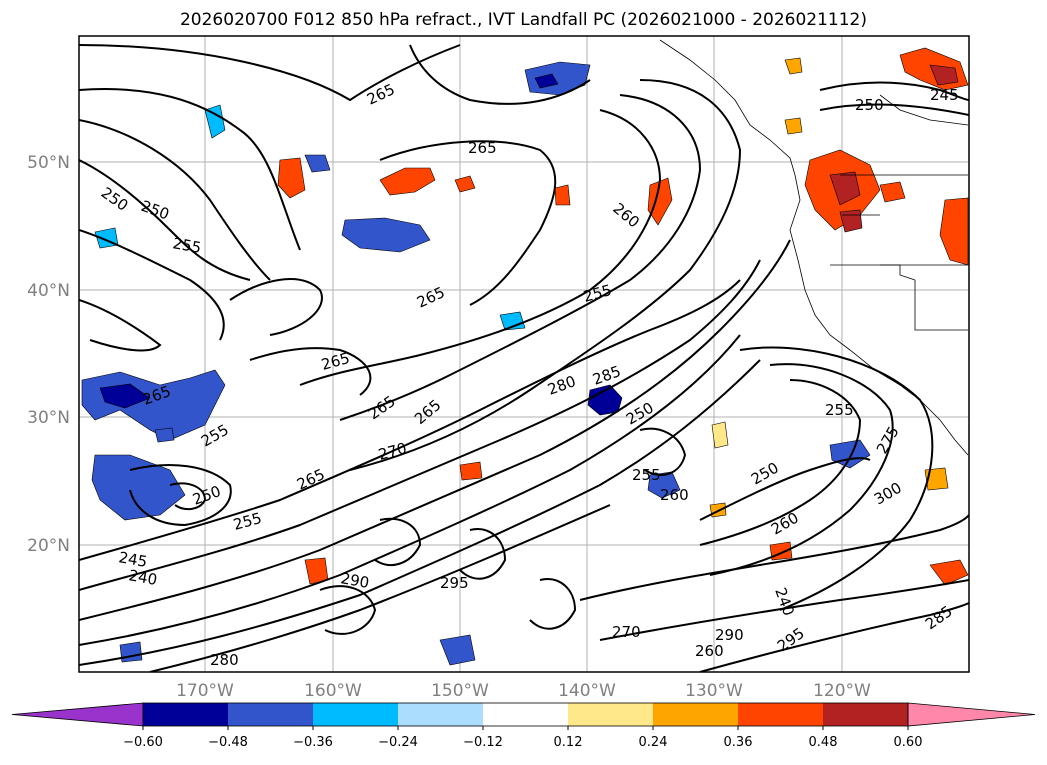  What do you see at coordinates (971, 714) in the screenshot?
I see `colorbar-extend-max` at bounding box center [971, 714].